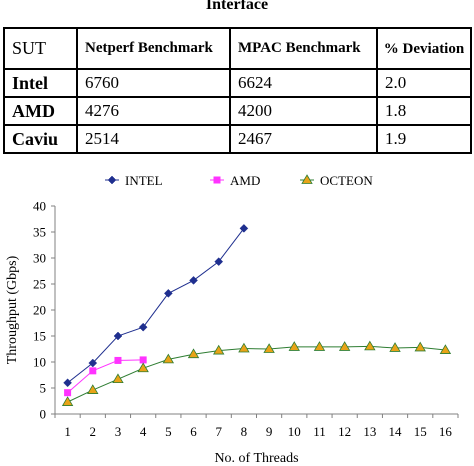 The image size is (474, 466). Describe the element at coordinates (424, 48) in the screenshot. I see `header-deviation: % Deviation` at that location.